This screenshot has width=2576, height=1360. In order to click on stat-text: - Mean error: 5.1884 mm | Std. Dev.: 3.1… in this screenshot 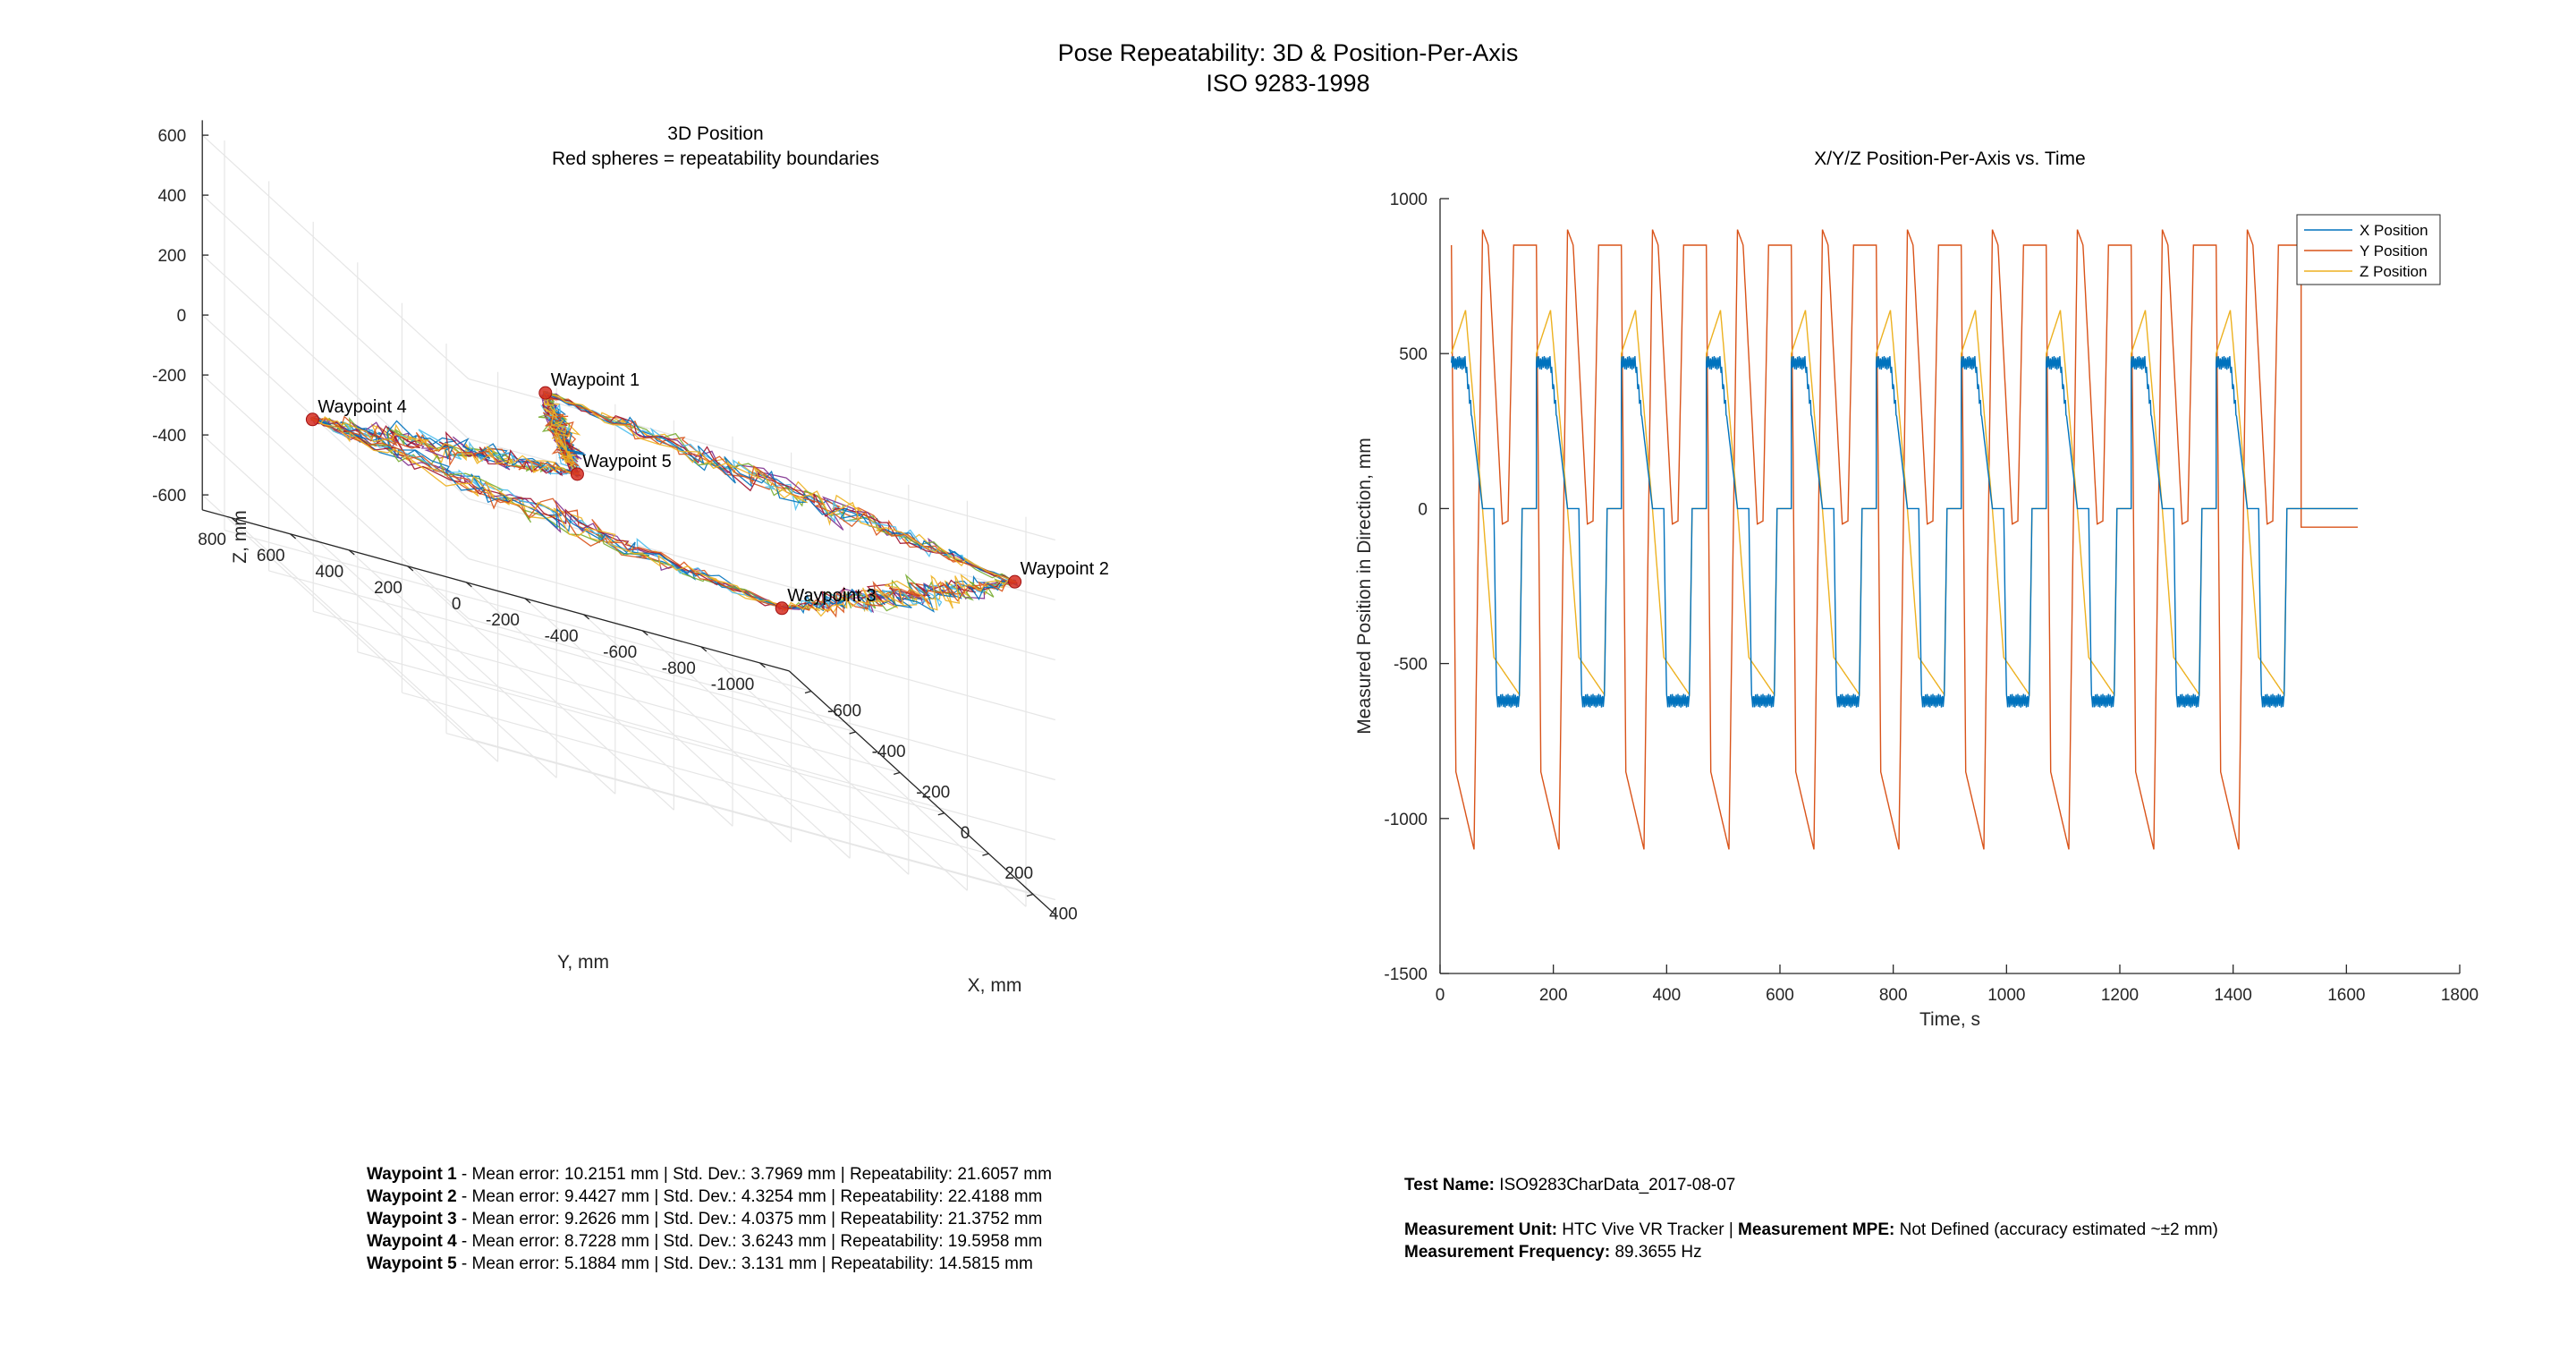, I will do `click(744, 1263)`.